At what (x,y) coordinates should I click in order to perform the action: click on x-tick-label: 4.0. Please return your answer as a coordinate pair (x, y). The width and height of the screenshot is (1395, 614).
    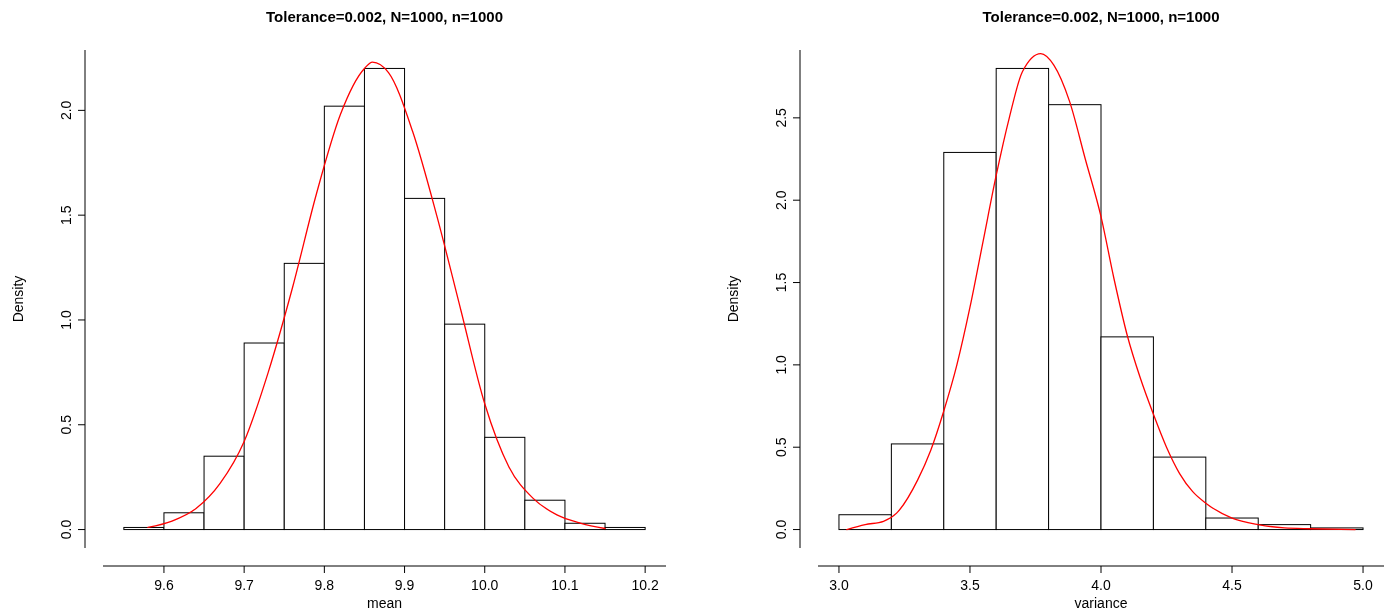
    Looking at the image, I should click on (1101, 585).